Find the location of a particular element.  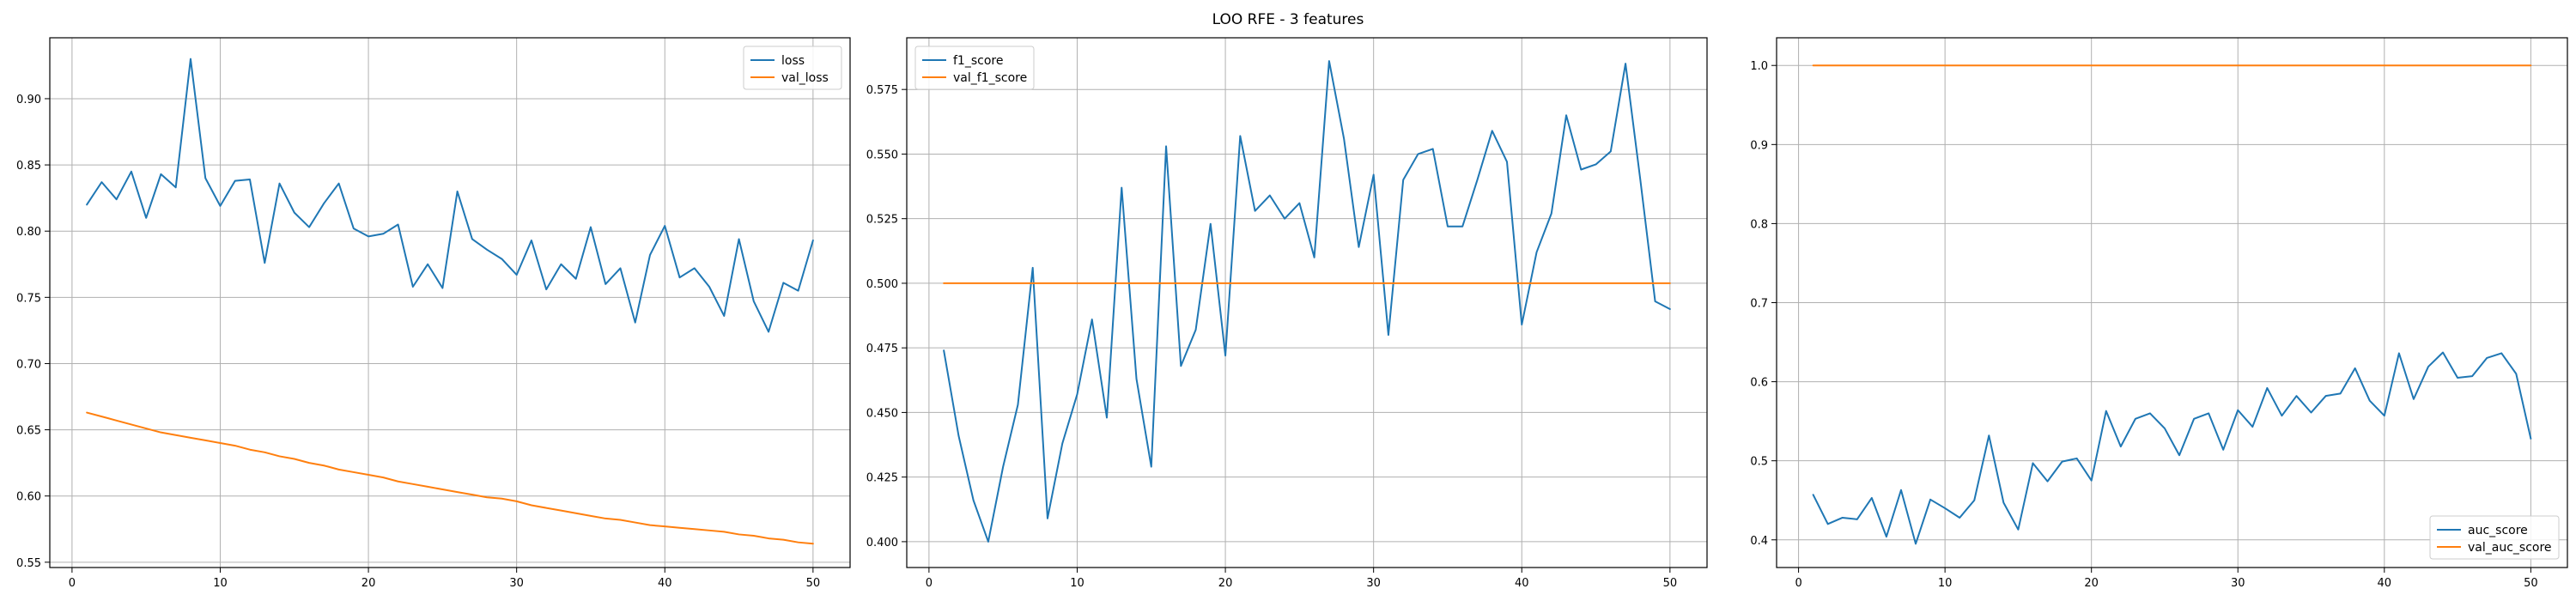

y-tick-label: 0.7 is located at coordinates (1759, 304).